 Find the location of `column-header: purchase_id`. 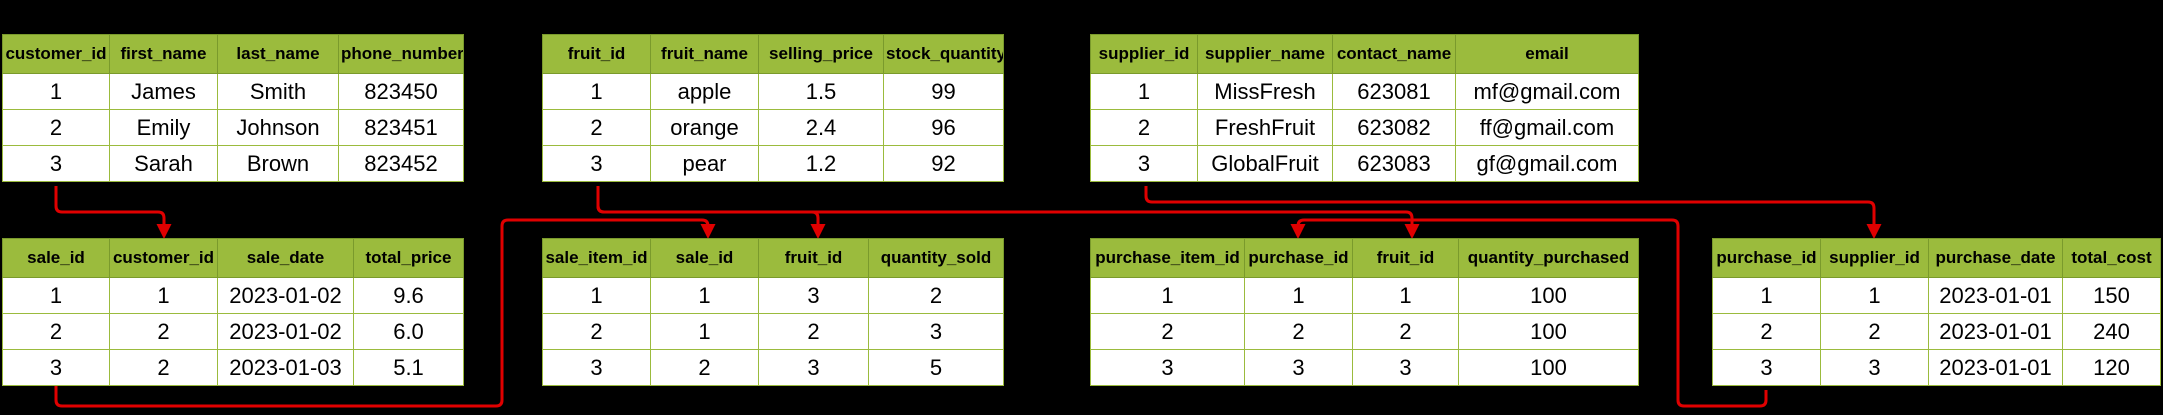

column-header: purchase_id is located at coordinates (1766, 258).